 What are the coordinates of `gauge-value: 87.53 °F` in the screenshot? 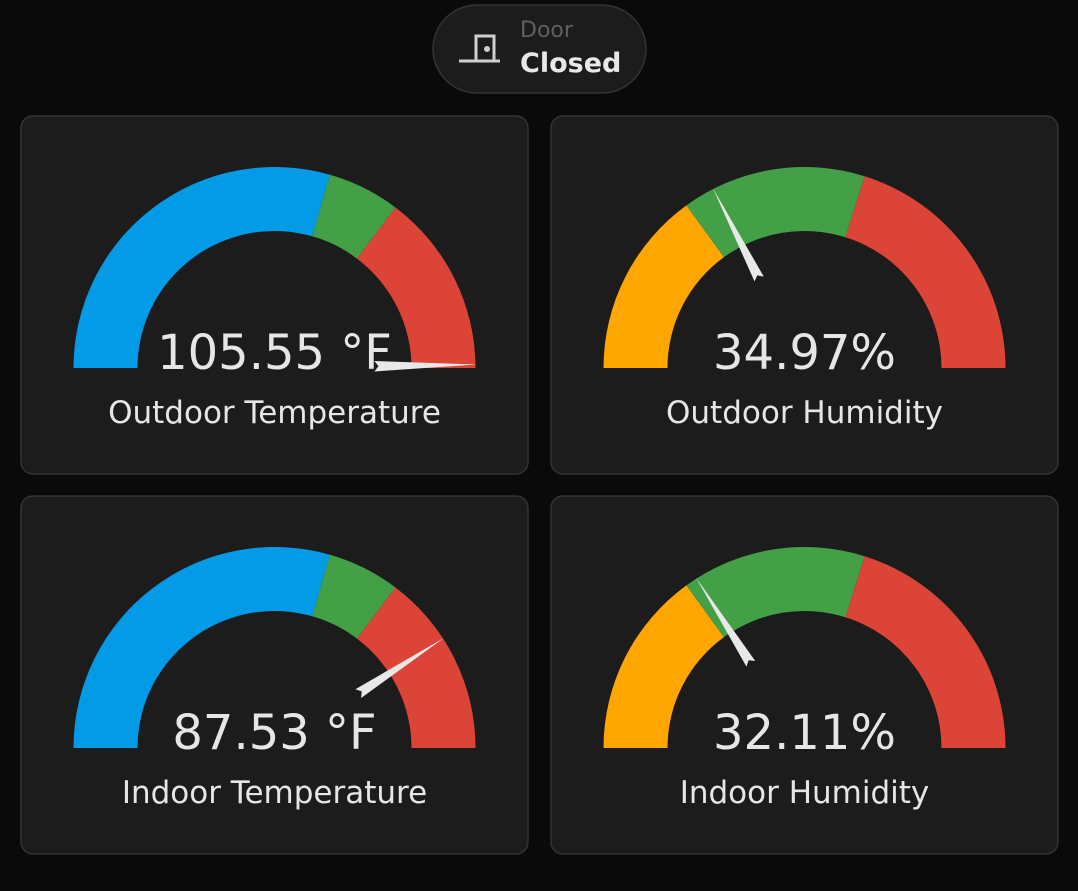 It's located at (274, 733).